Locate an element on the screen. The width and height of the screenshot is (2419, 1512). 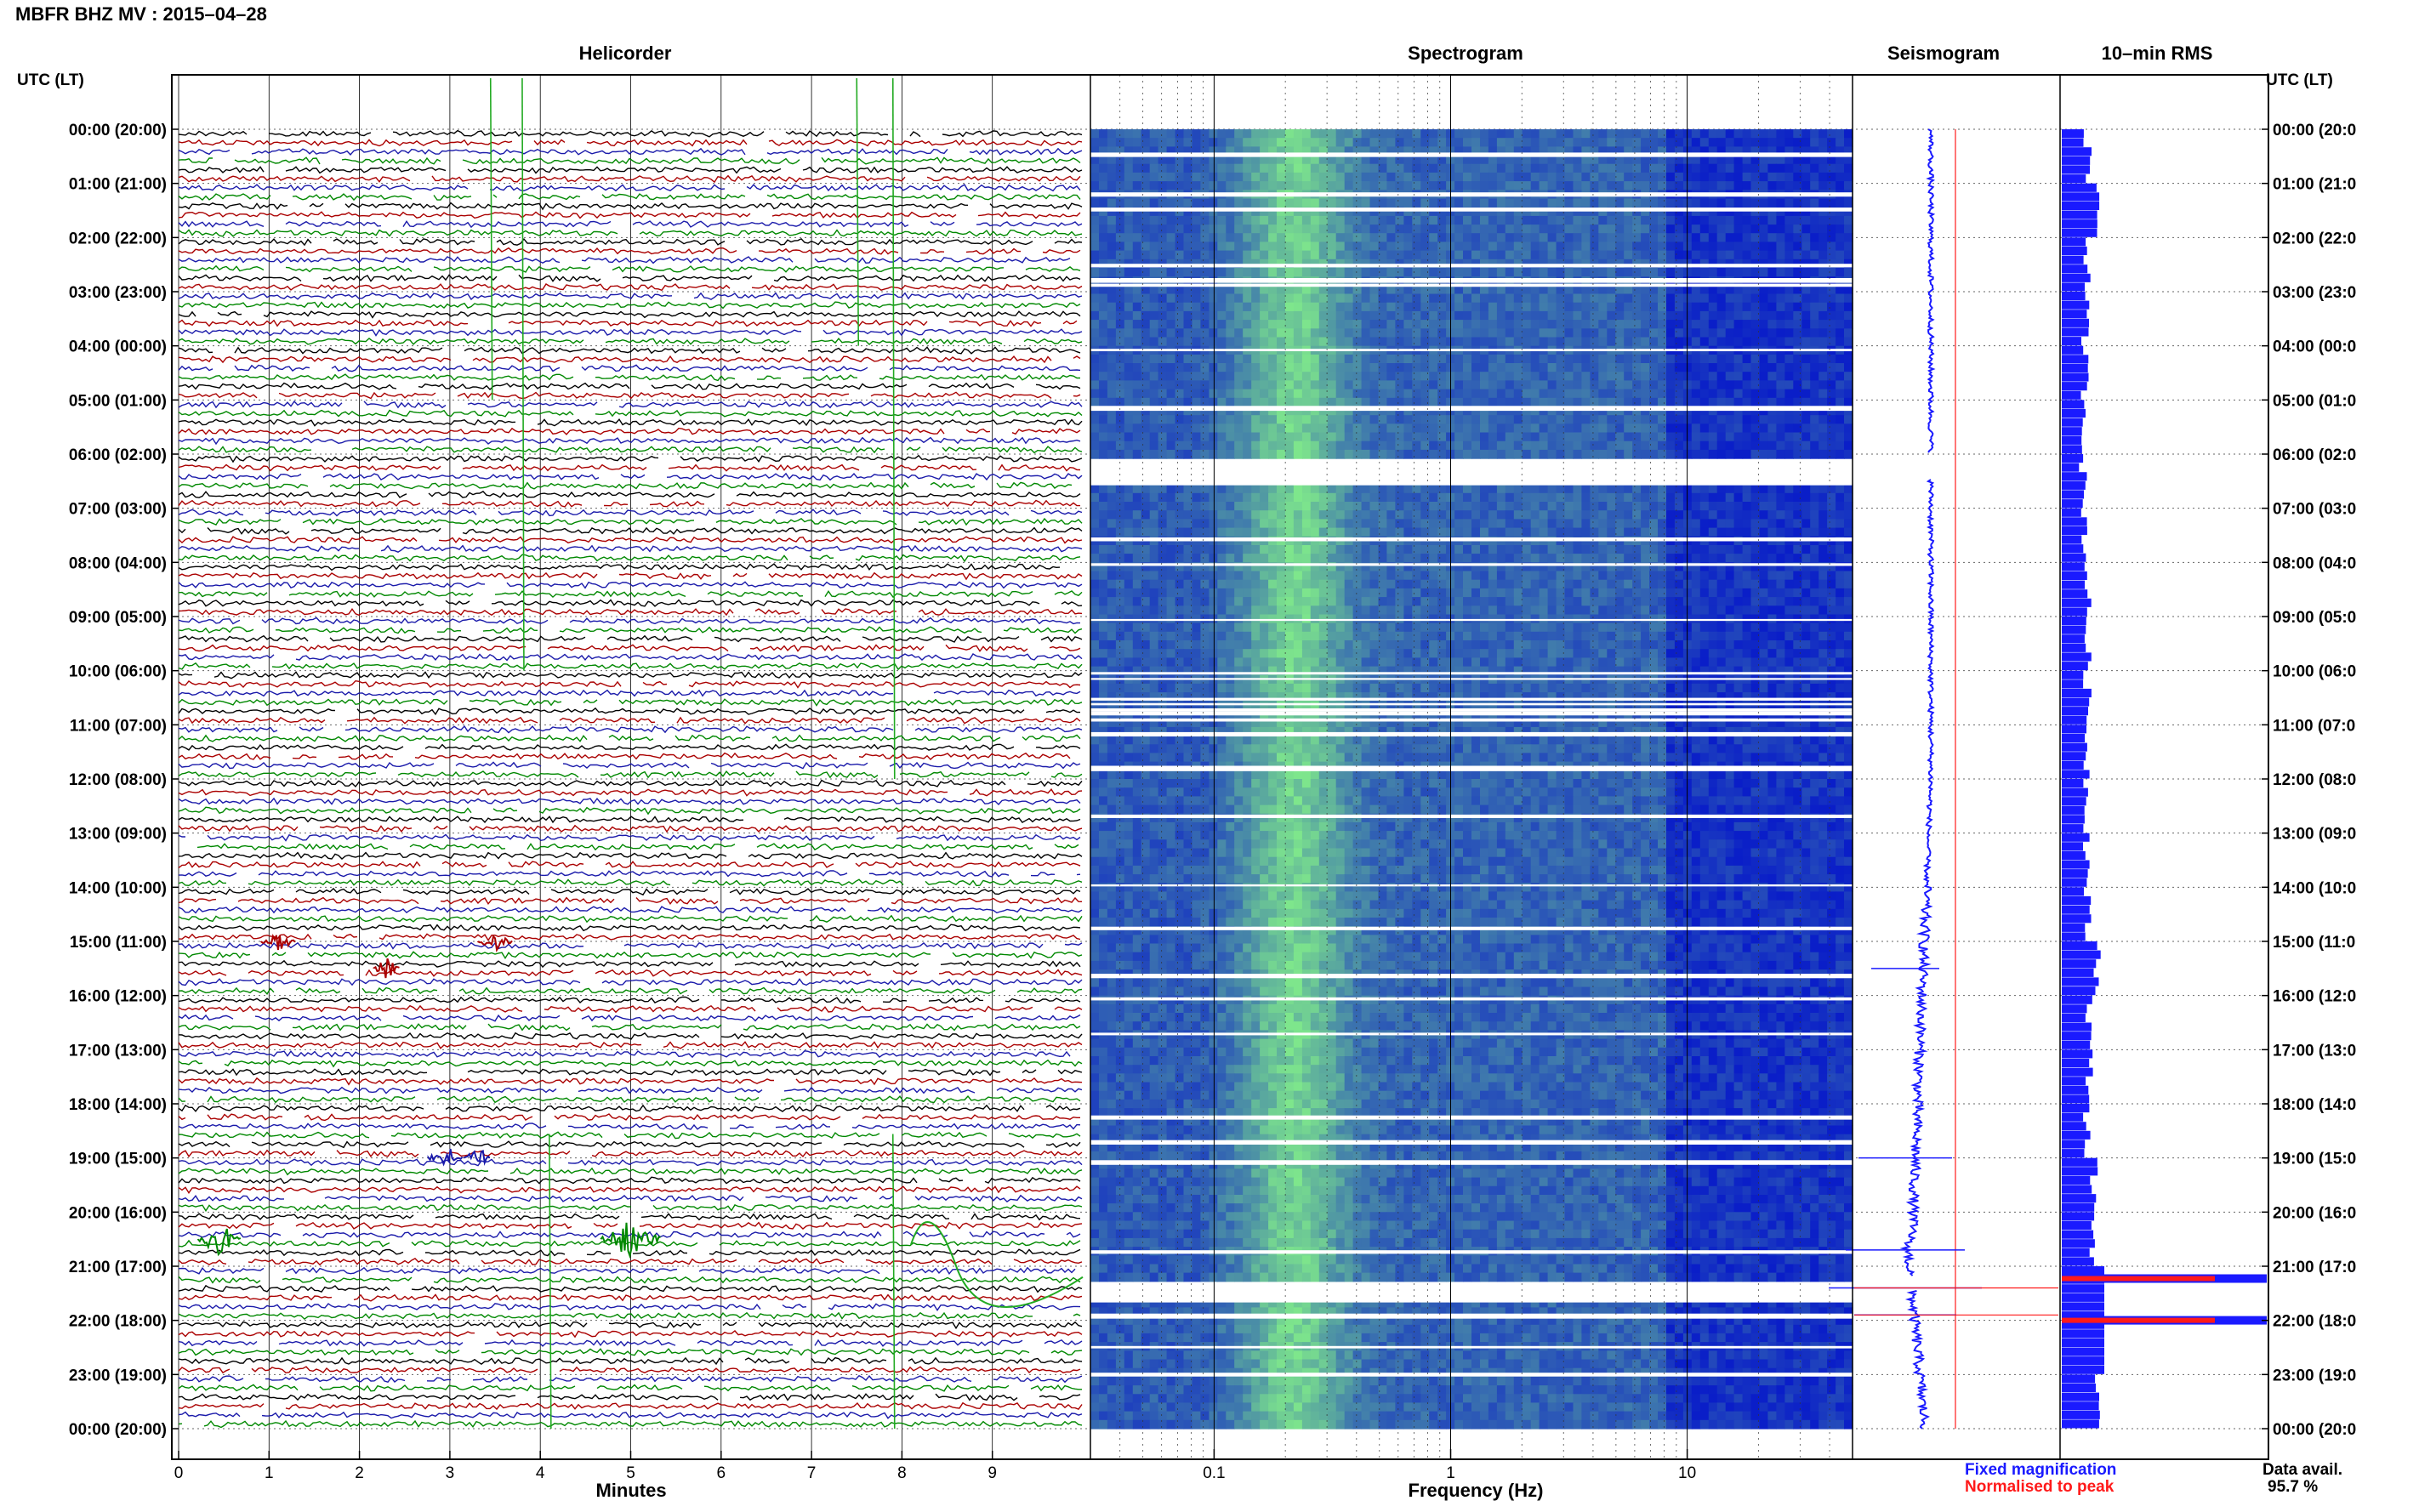
helicorder-trace is located at coordinates (630, 458).